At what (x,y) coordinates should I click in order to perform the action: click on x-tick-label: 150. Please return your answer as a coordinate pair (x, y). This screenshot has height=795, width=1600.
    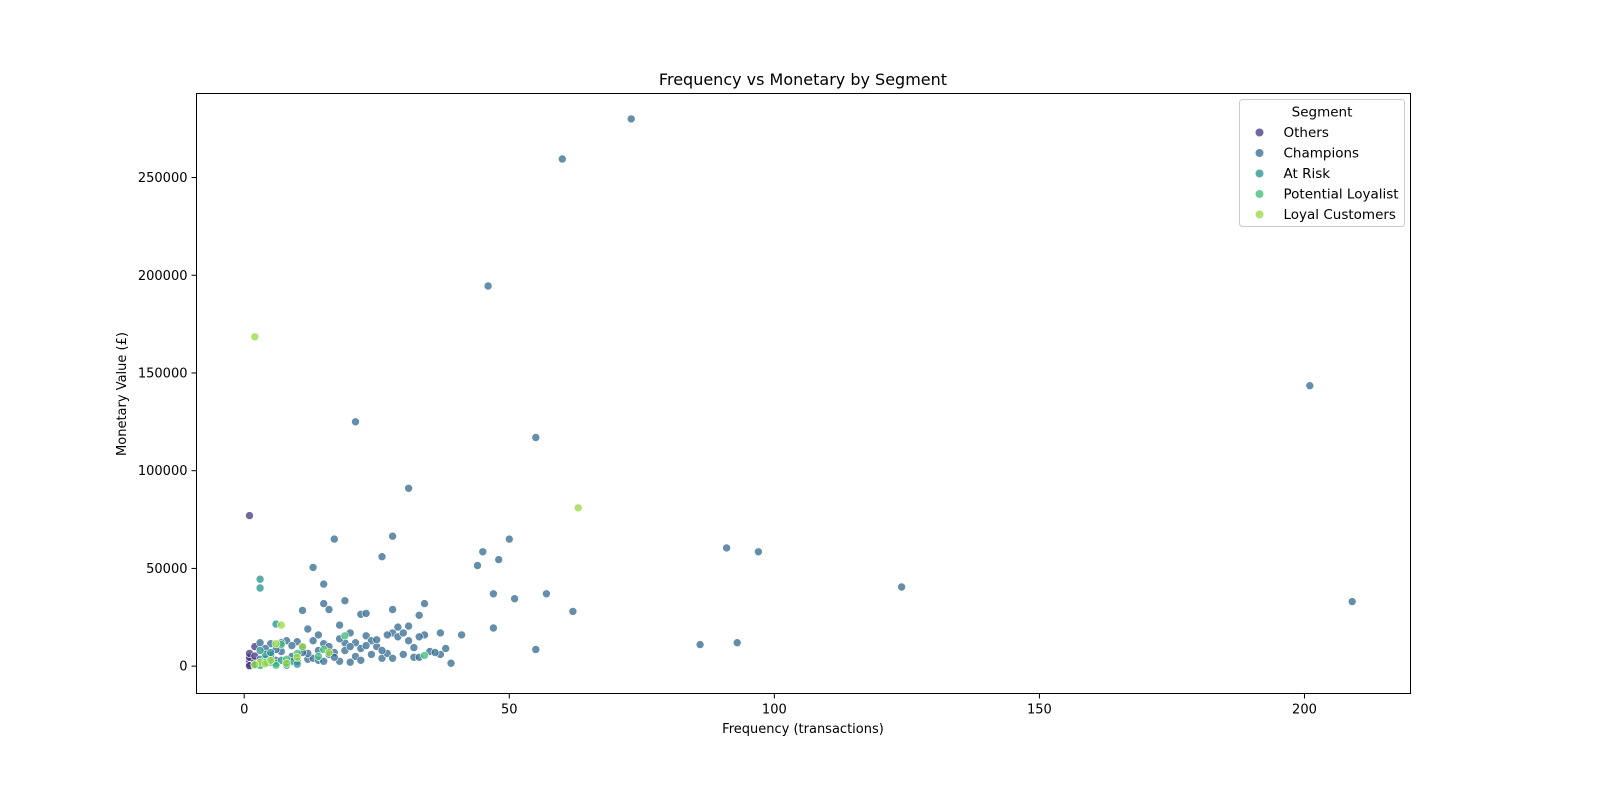
    Looking at the image, I should click on (1039, 710).